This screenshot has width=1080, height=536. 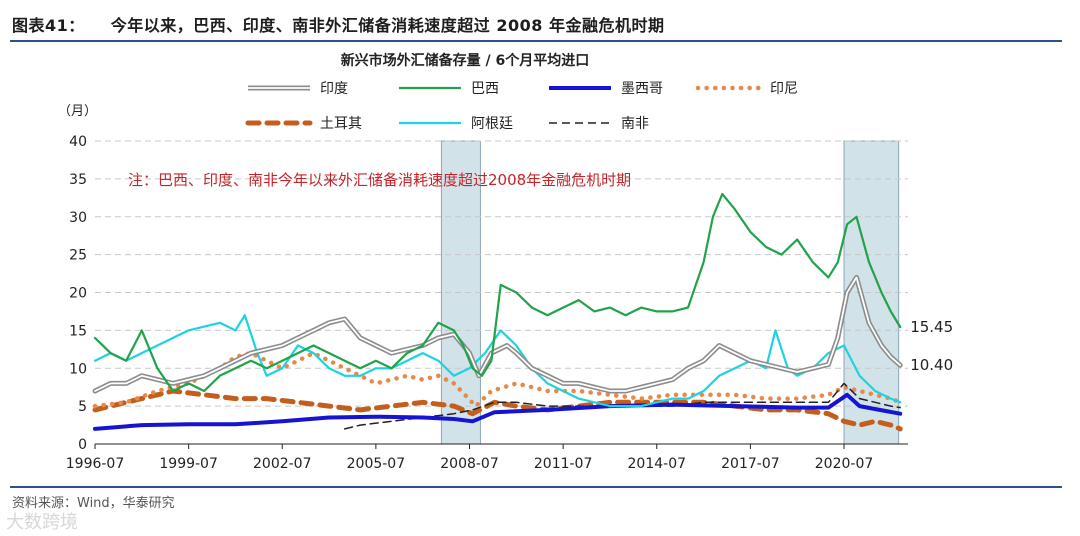 What do you see at coordinates (622, 406) in the screenshot?
I see `series-line-南非` at bounding box center [622, 406].